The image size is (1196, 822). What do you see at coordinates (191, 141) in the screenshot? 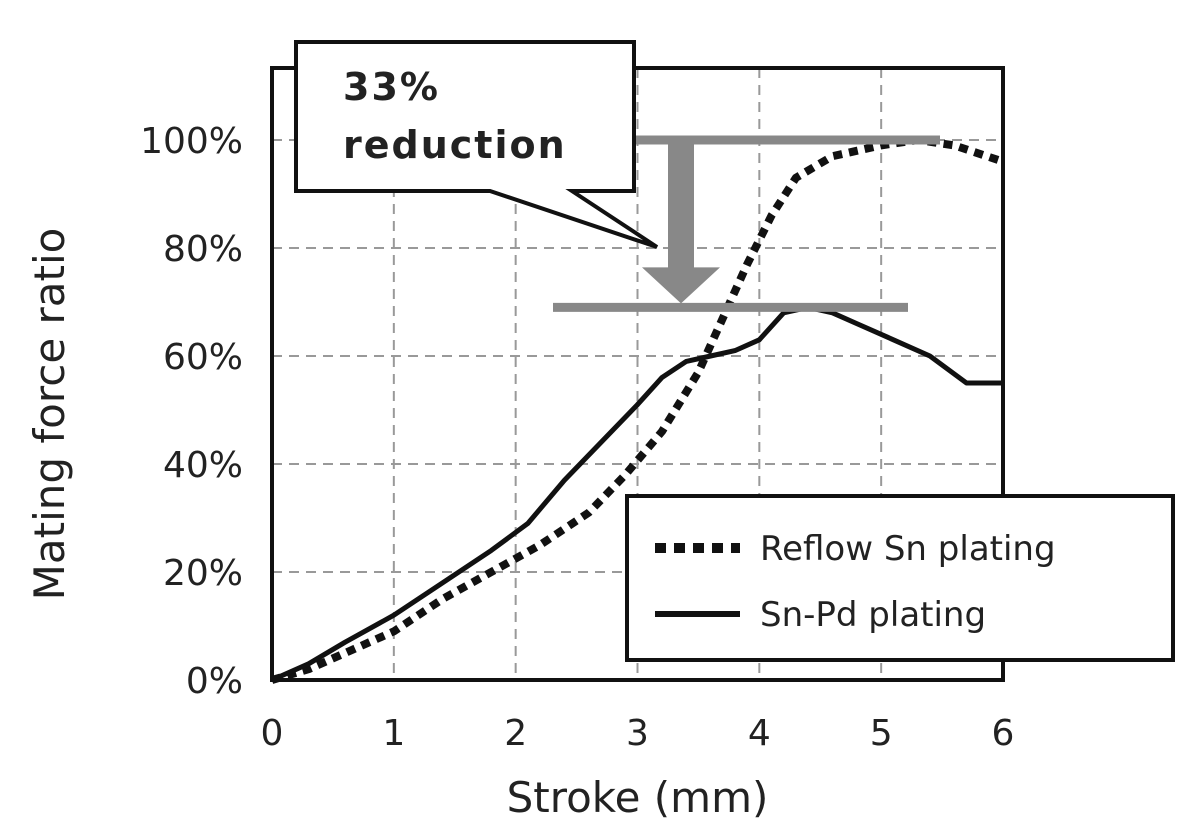
I see `y-tick-label: 100%` at bounding box center [191, 141].